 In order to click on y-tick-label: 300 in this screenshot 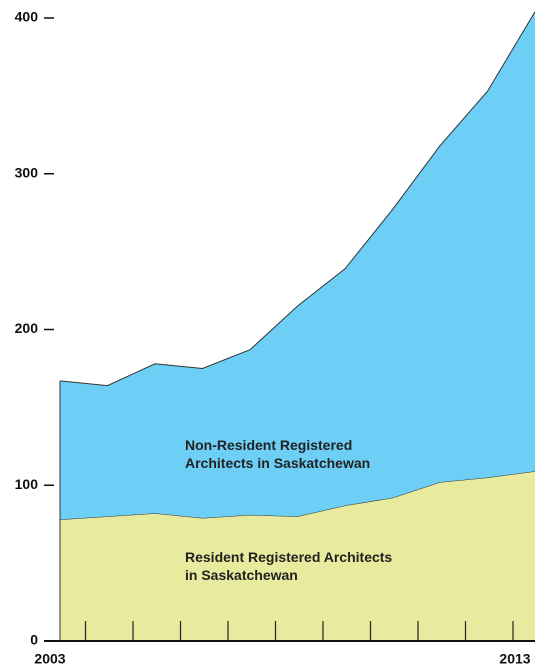, I will do `click(27, 172)`.